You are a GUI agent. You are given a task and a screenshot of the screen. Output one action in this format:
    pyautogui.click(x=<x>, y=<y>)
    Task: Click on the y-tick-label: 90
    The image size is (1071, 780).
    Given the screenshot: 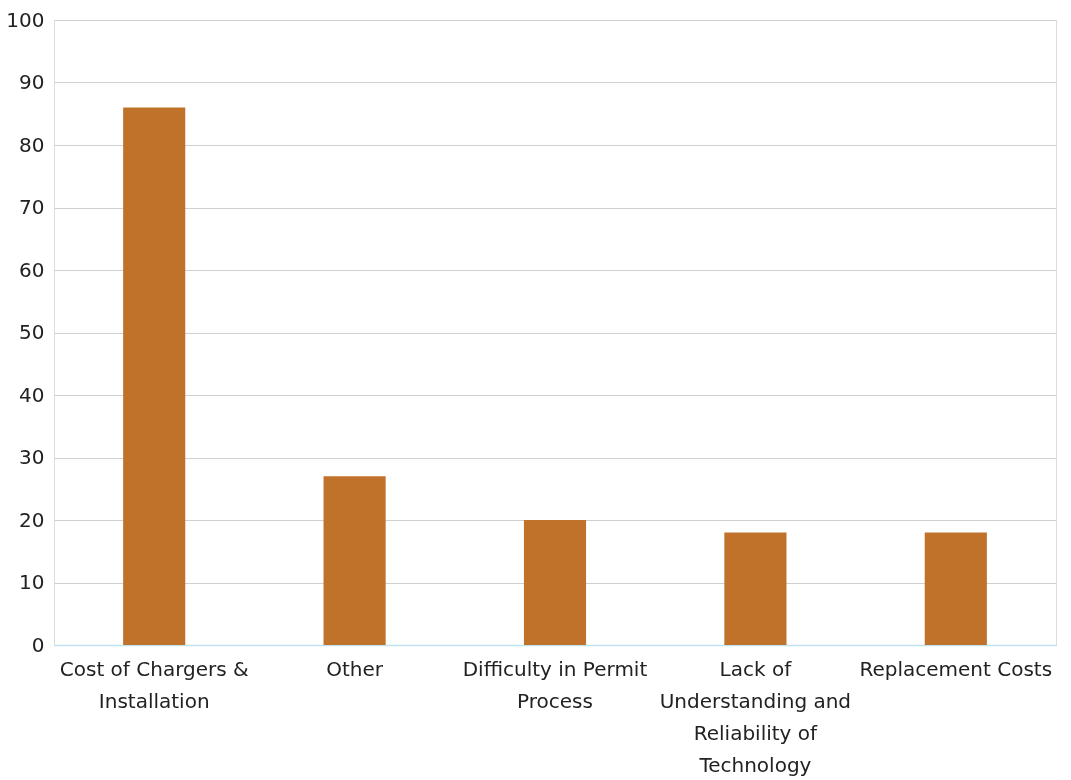 What is the action you would take?
    pyautogui.click(x=32, y=82)
    